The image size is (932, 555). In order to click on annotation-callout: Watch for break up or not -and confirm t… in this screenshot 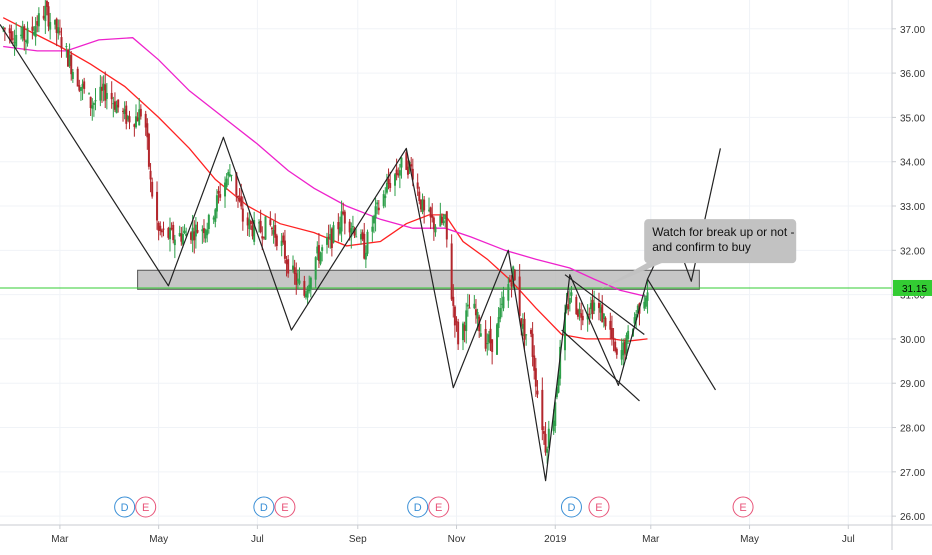, I will do `click(698, 254)`.